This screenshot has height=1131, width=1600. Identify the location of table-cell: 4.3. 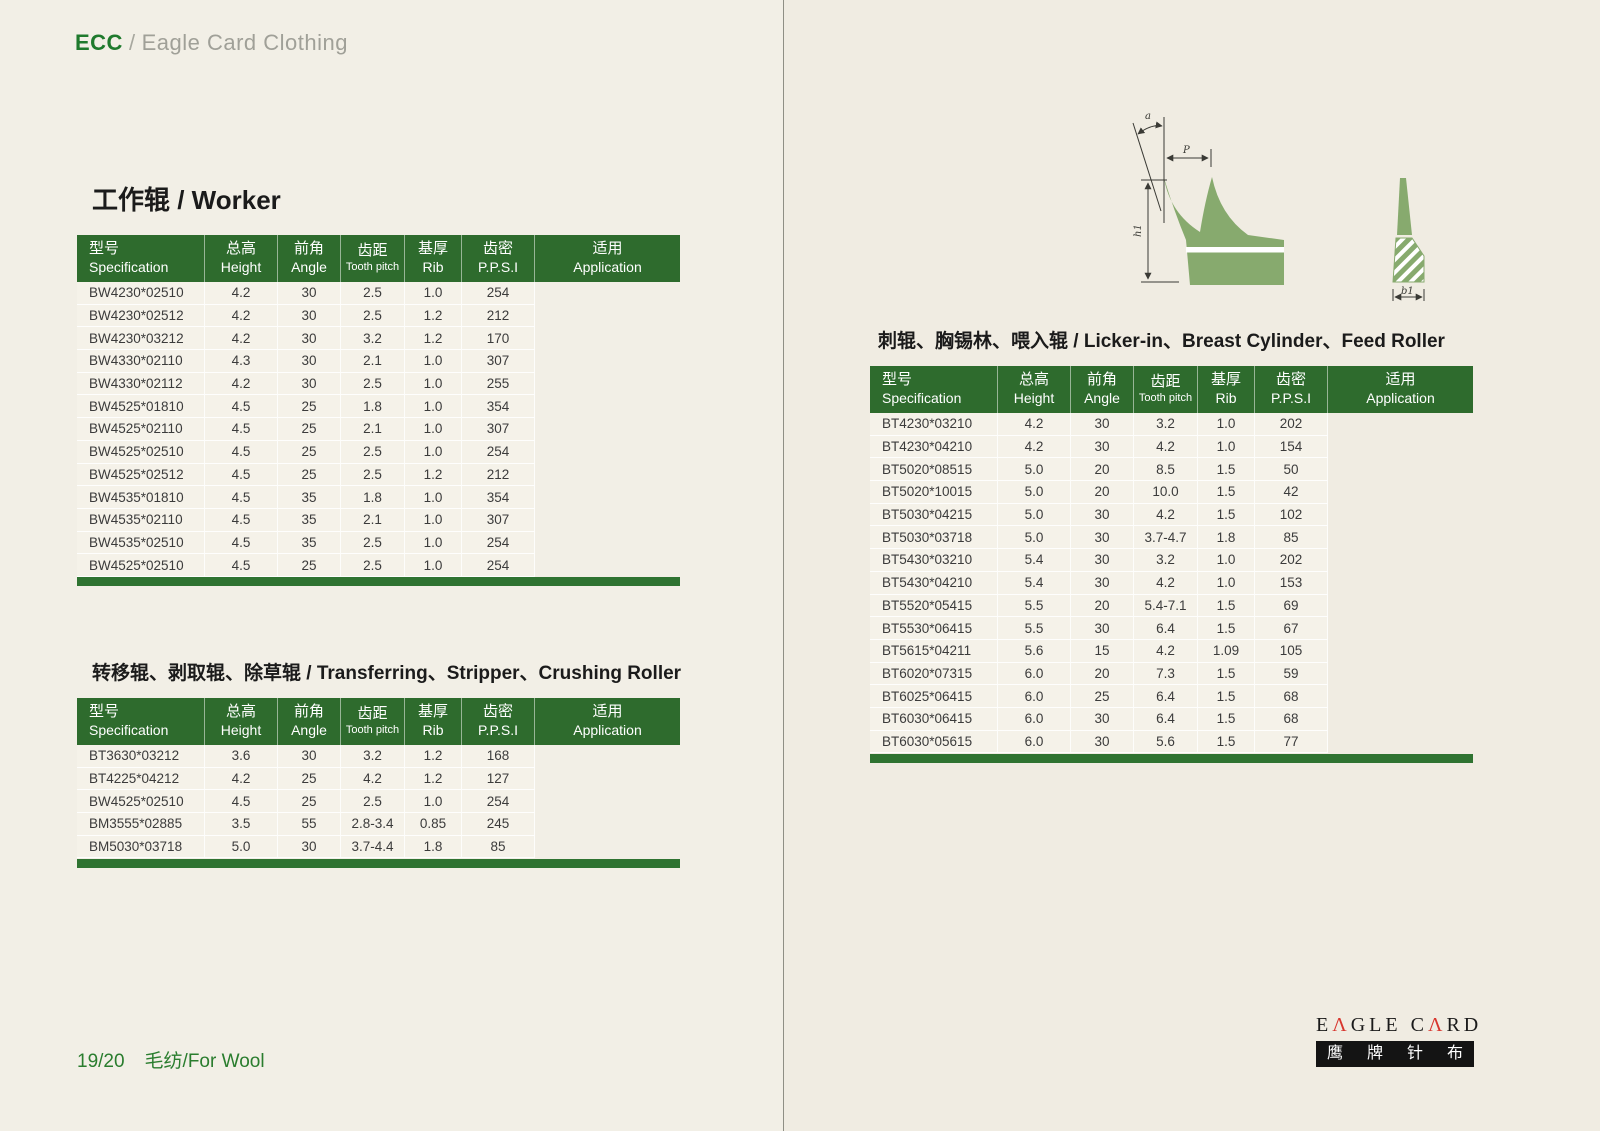
(241, 361).